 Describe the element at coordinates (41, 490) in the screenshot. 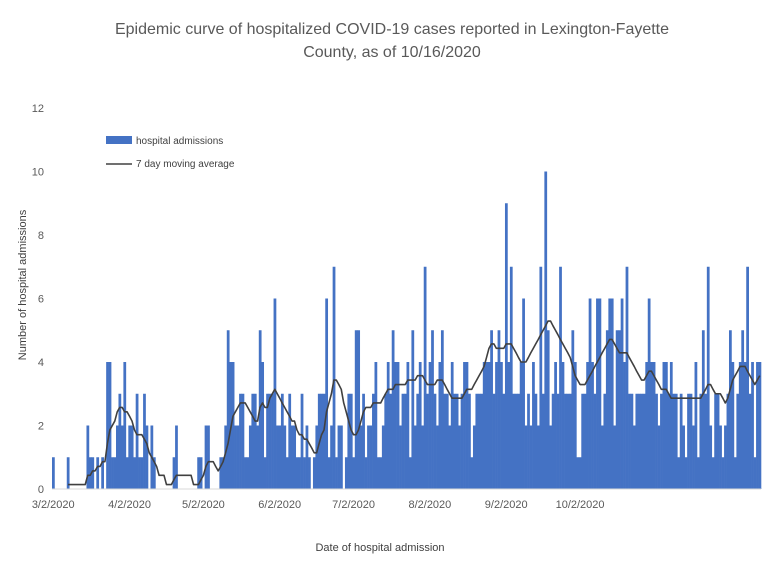

I see `y-tick-label: 0` at that location.